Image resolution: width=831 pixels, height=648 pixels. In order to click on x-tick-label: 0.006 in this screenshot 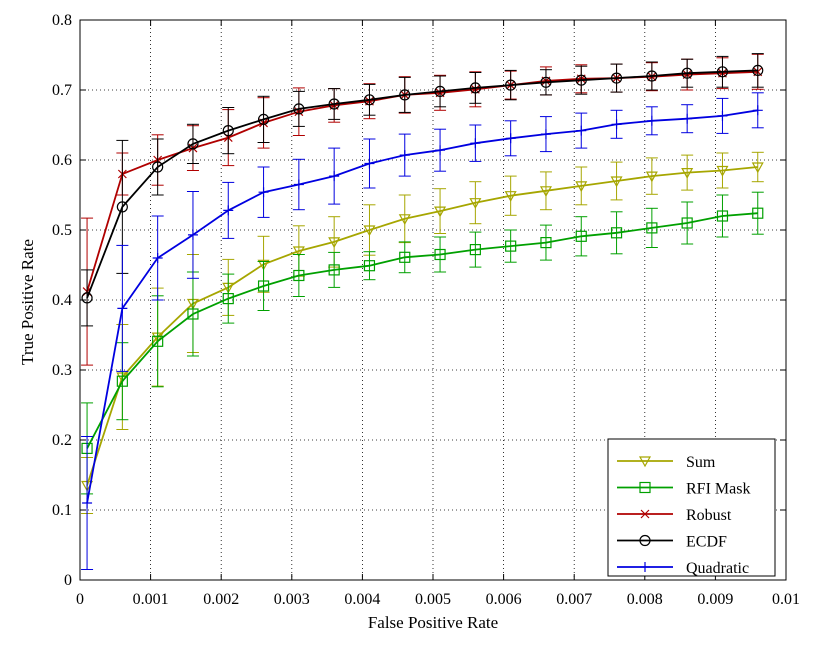, I will do `click(504, 599)`.